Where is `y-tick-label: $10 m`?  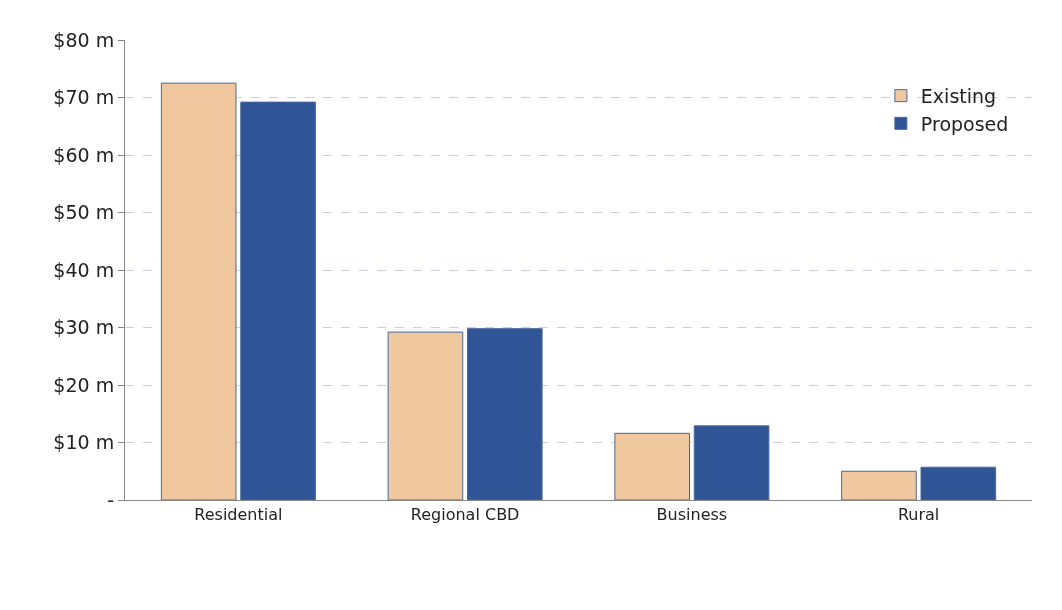 y-tick-label: $10 m is located at coordinates (84, 442).